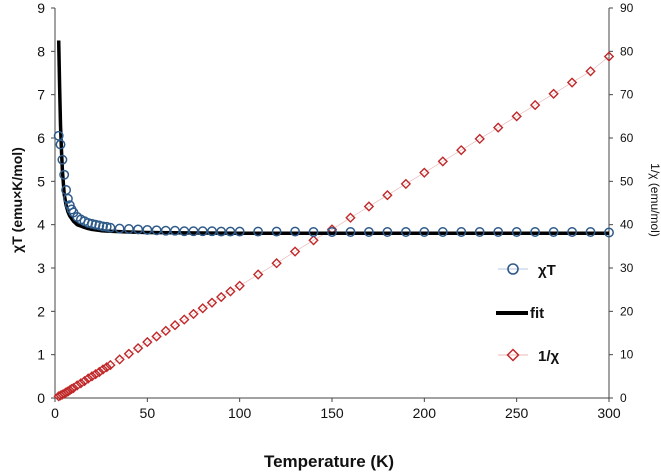 Image resolution: width=661 pixels, height=474 pixels. What do you see at coordinates (513, 355) in the screenshot?
I see `legend-inverse-chi-marker` at bounding box center [513, 355].